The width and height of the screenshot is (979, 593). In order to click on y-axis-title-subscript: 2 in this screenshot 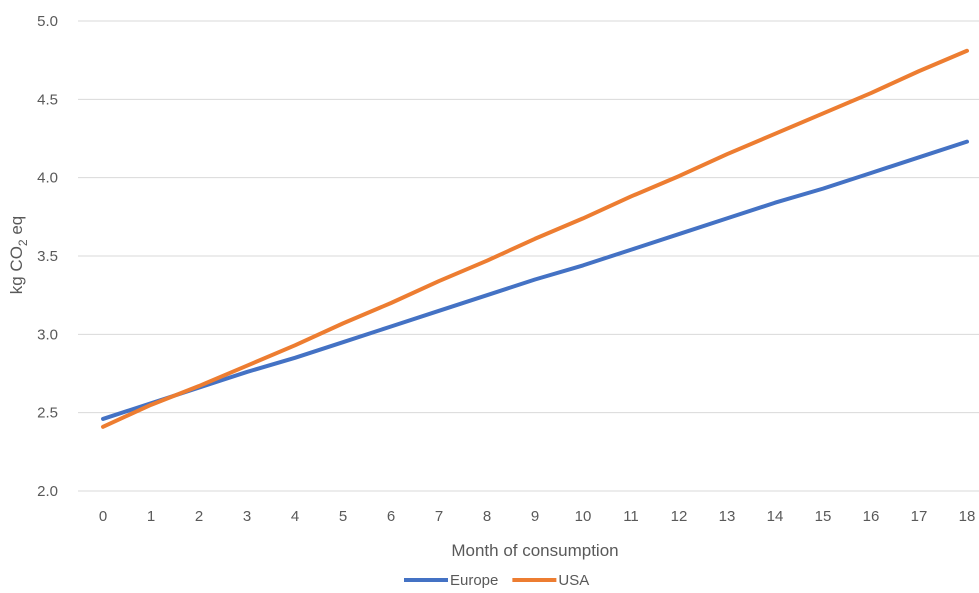, I will do `click(23, 242)`.